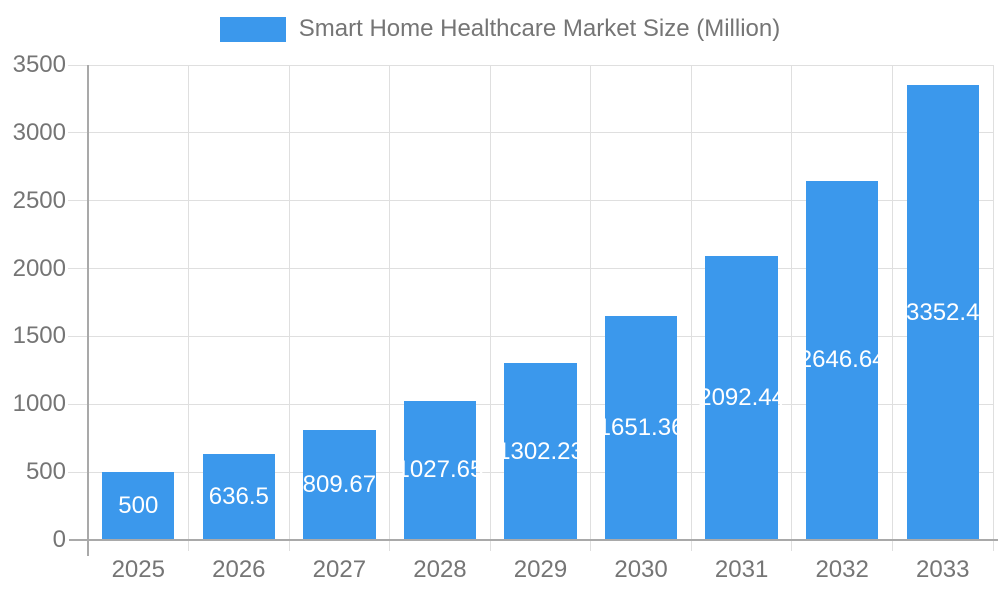 This screenshot has height=600, width=1000. What do you see at coordinates (741, 569) in the screenshot?
I see `x-axis-tick-label: 2031` at bounding box center [741, 569].